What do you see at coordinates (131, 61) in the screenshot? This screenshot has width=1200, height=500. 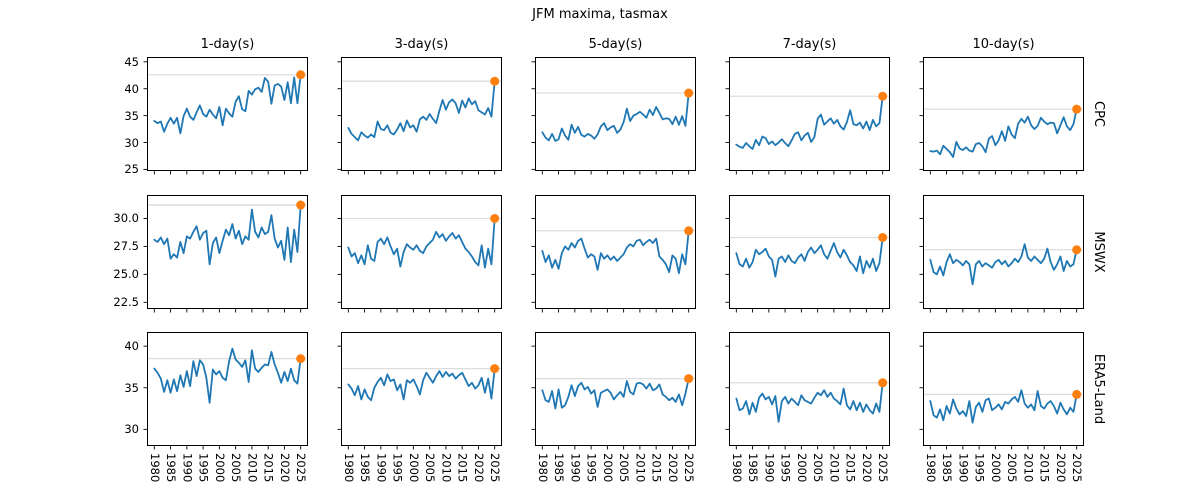 I see `y-tick-label: 45` at bounding box center [131, 61].